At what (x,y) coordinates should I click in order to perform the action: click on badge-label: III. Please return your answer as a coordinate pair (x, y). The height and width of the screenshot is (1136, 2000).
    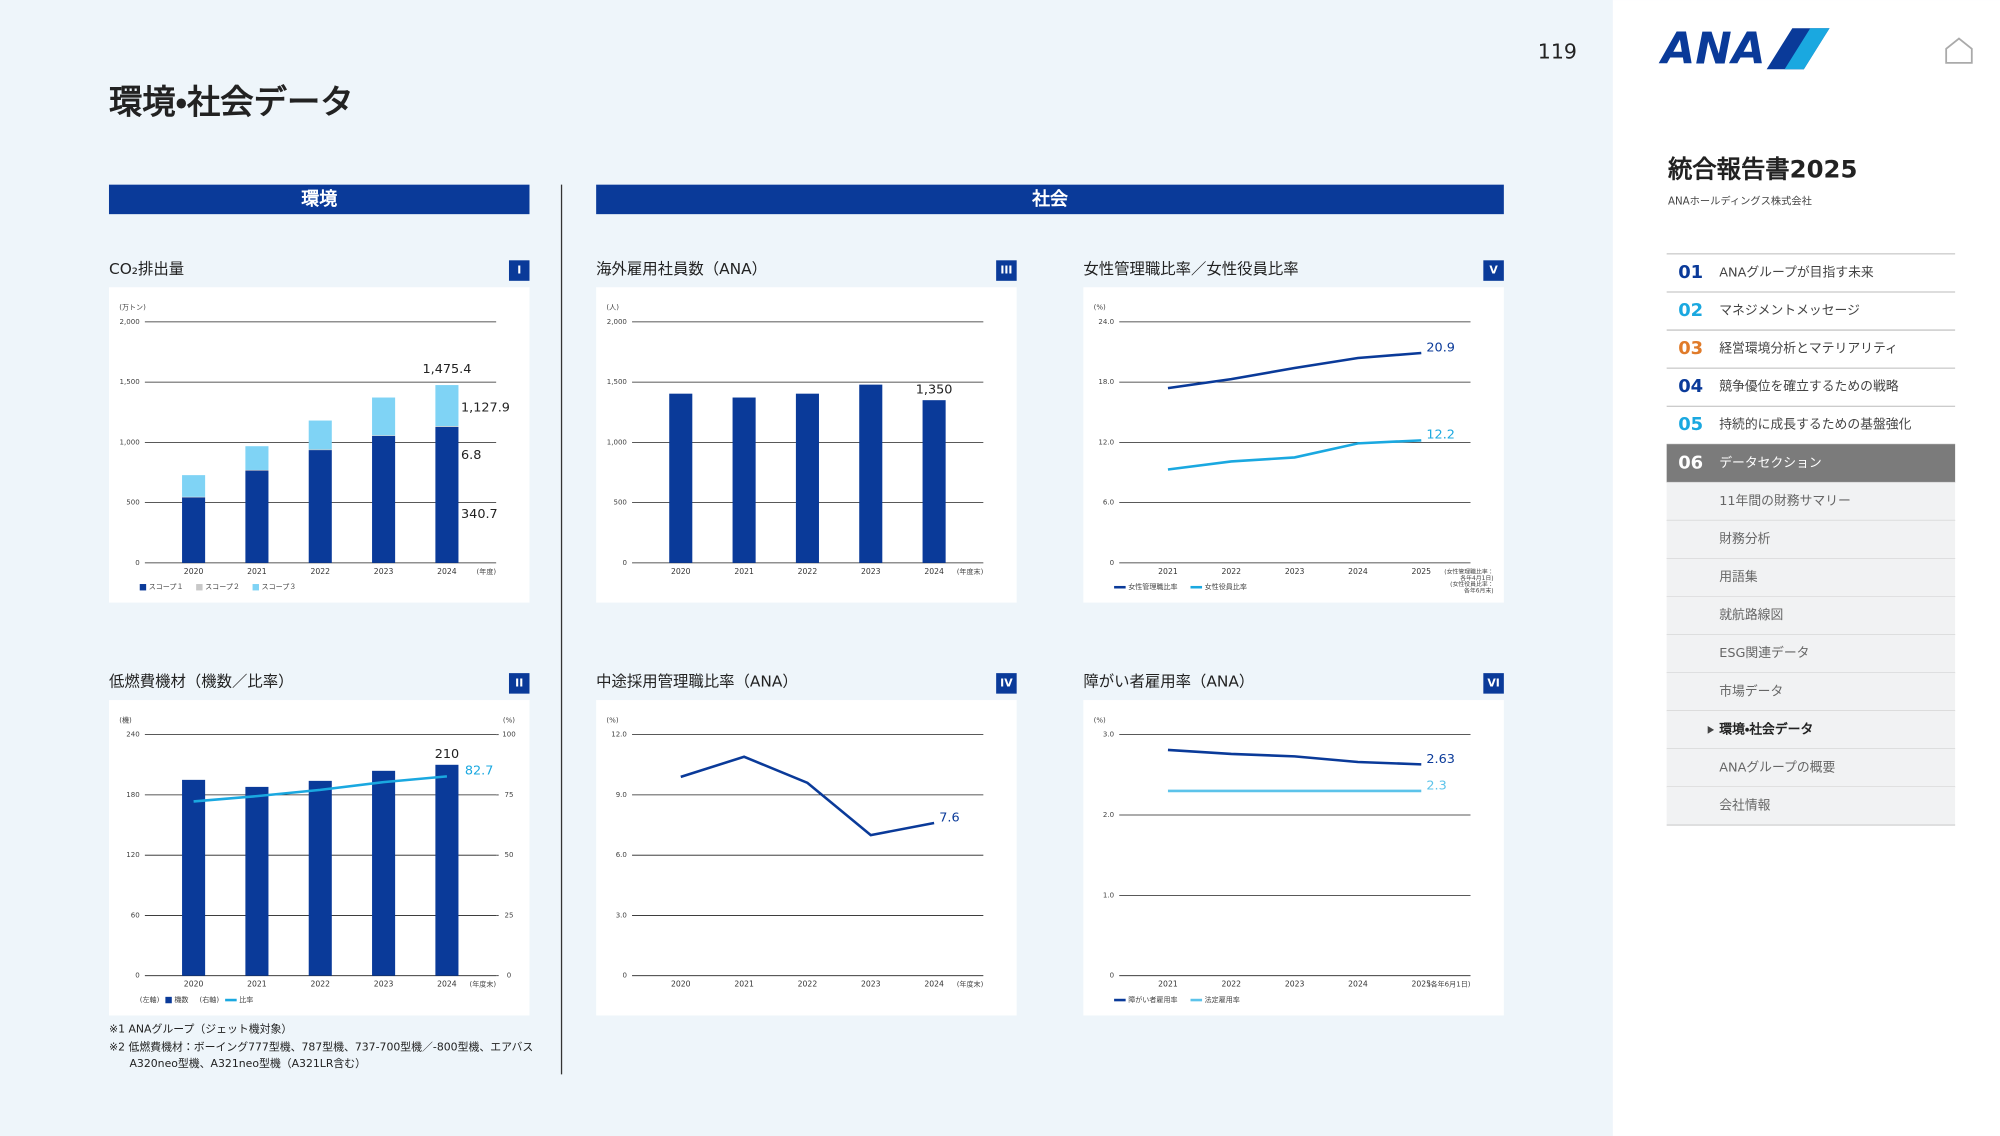
    Looking at the image, I should click on (1006, 270).